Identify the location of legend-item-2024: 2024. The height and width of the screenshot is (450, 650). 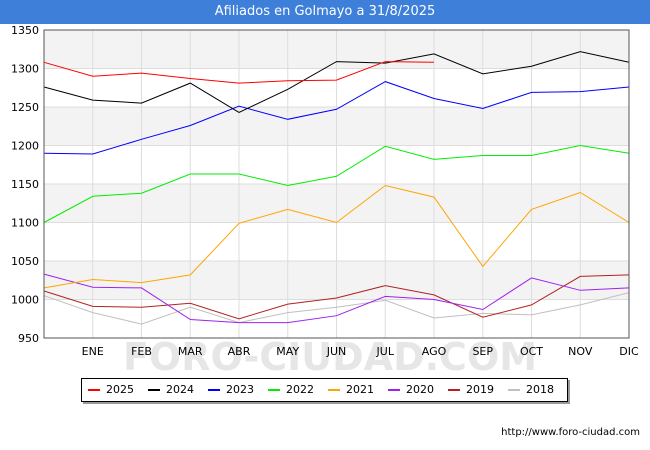
(171, 390).